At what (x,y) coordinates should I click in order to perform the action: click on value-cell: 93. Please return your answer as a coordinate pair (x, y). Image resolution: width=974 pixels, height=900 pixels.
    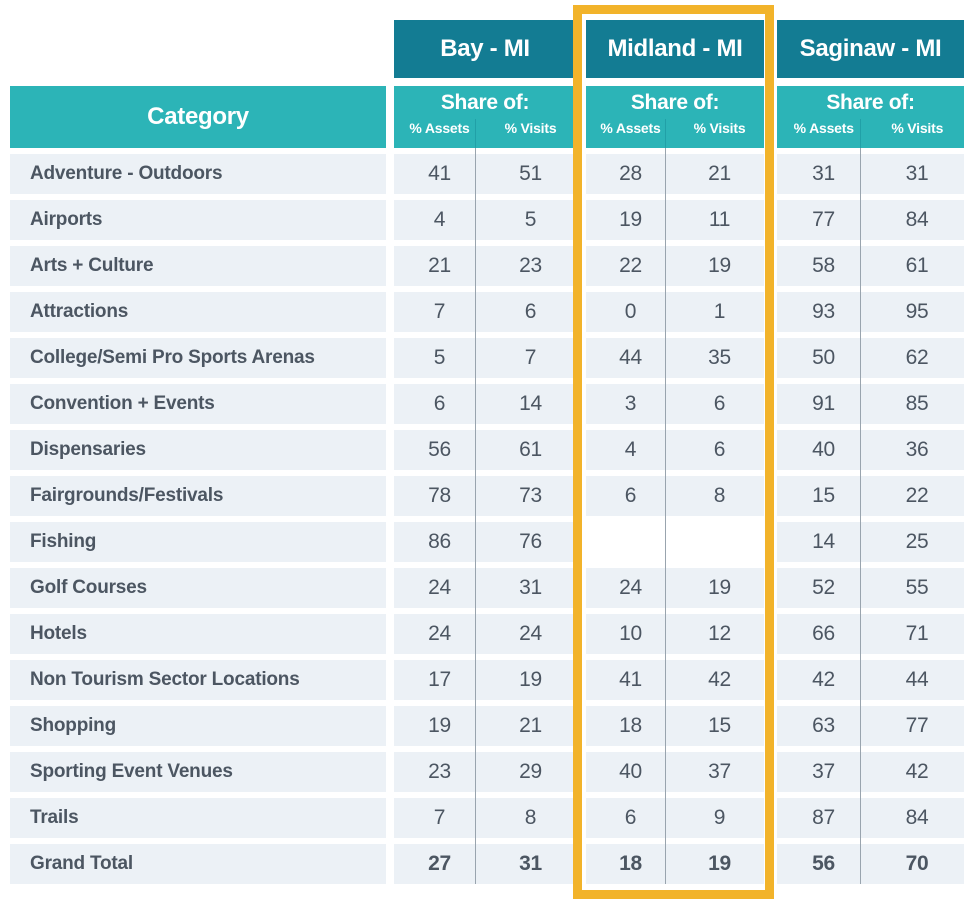
    Looking at the image, I should click on (823, 312).